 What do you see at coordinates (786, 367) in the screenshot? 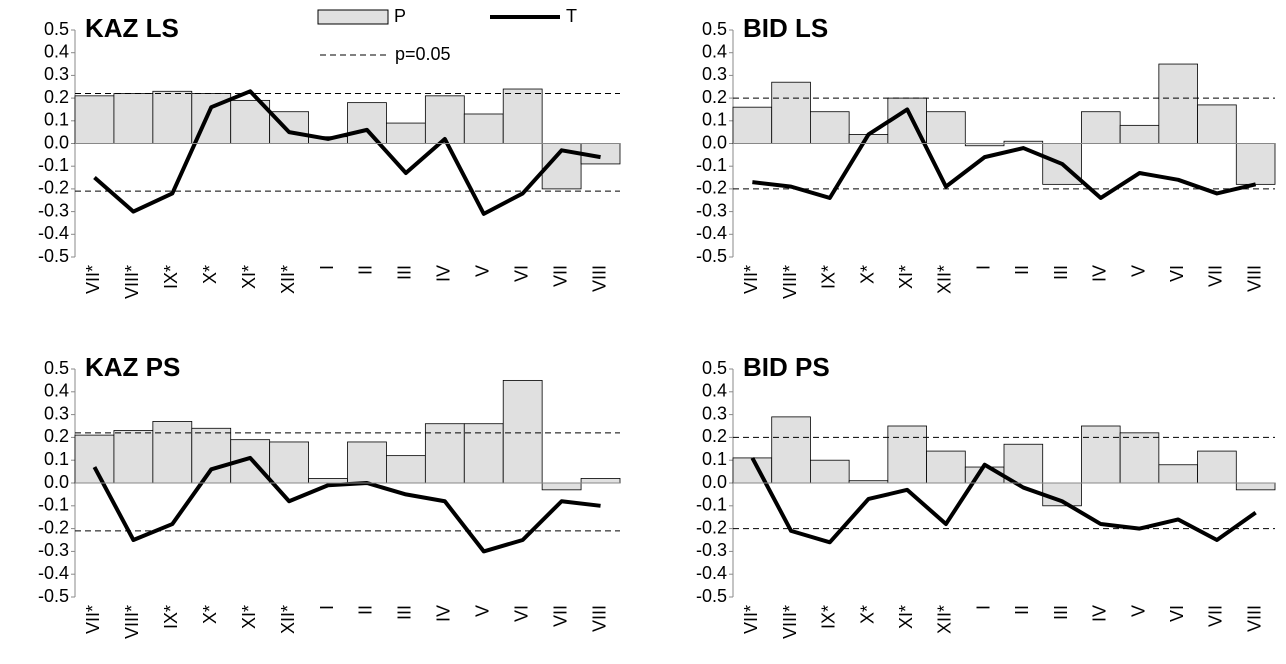
I see `chart-title: BID PS` at bounding box center [786, 367].